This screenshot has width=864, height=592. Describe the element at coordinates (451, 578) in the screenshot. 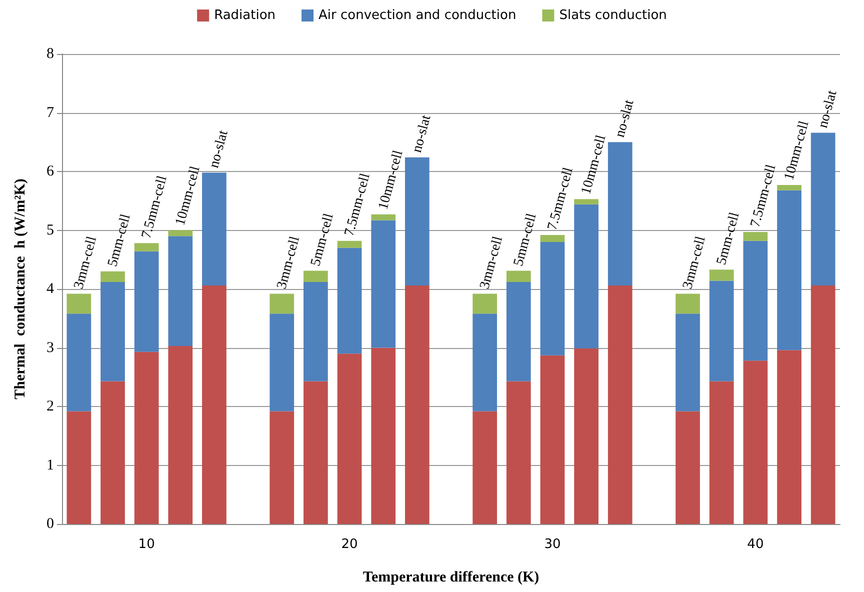

I see `x-axis-title: Temperature difference (K)` at that location.